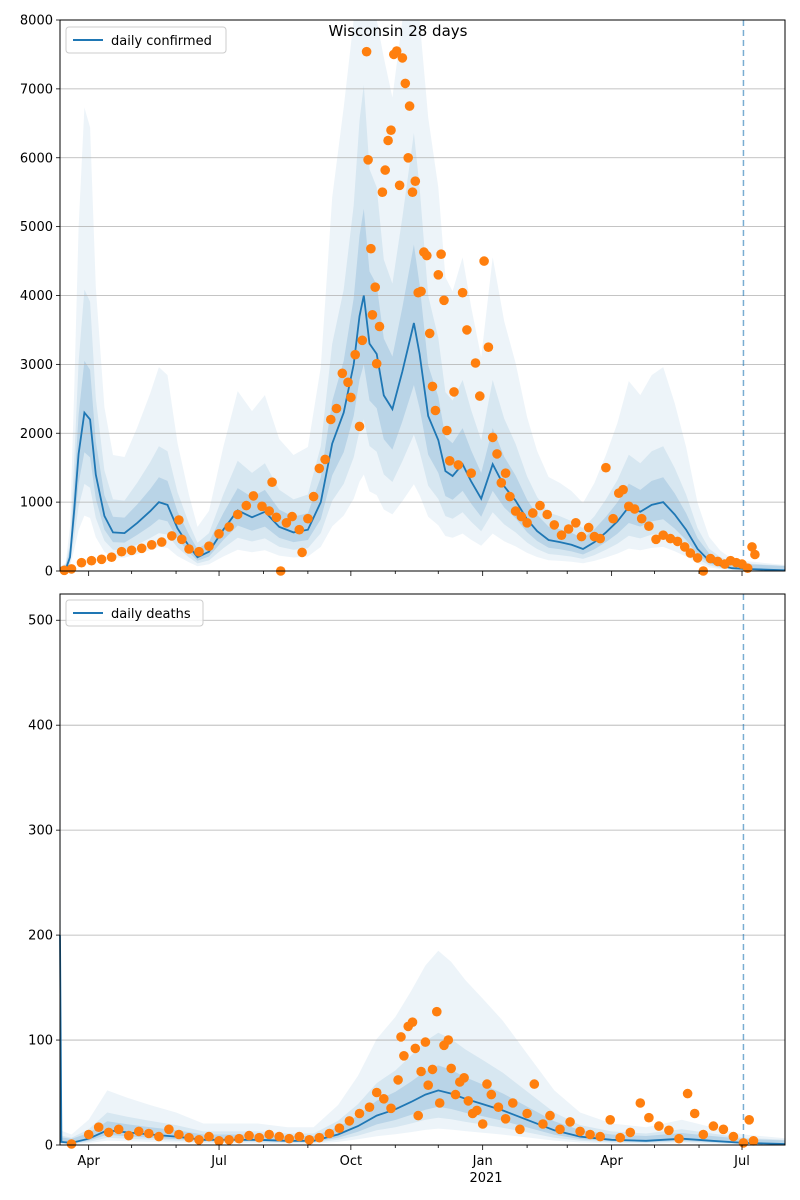 The image size is (800, 1200). I want to click on confirmed-x-axis-ticks, so click(415, 573).